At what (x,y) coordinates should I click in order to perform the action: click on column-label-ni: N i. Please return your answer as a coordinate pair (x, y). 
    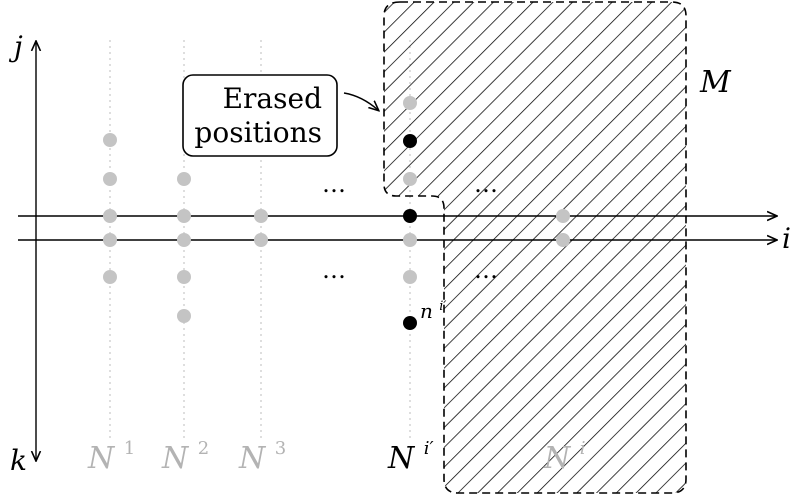
    Looking at the image, I should click on (564, 457).